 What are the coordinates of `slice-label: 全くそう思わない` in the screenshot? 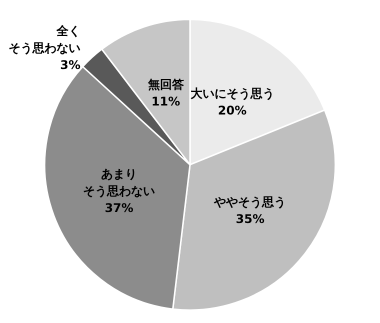 It's located at (44, 40).